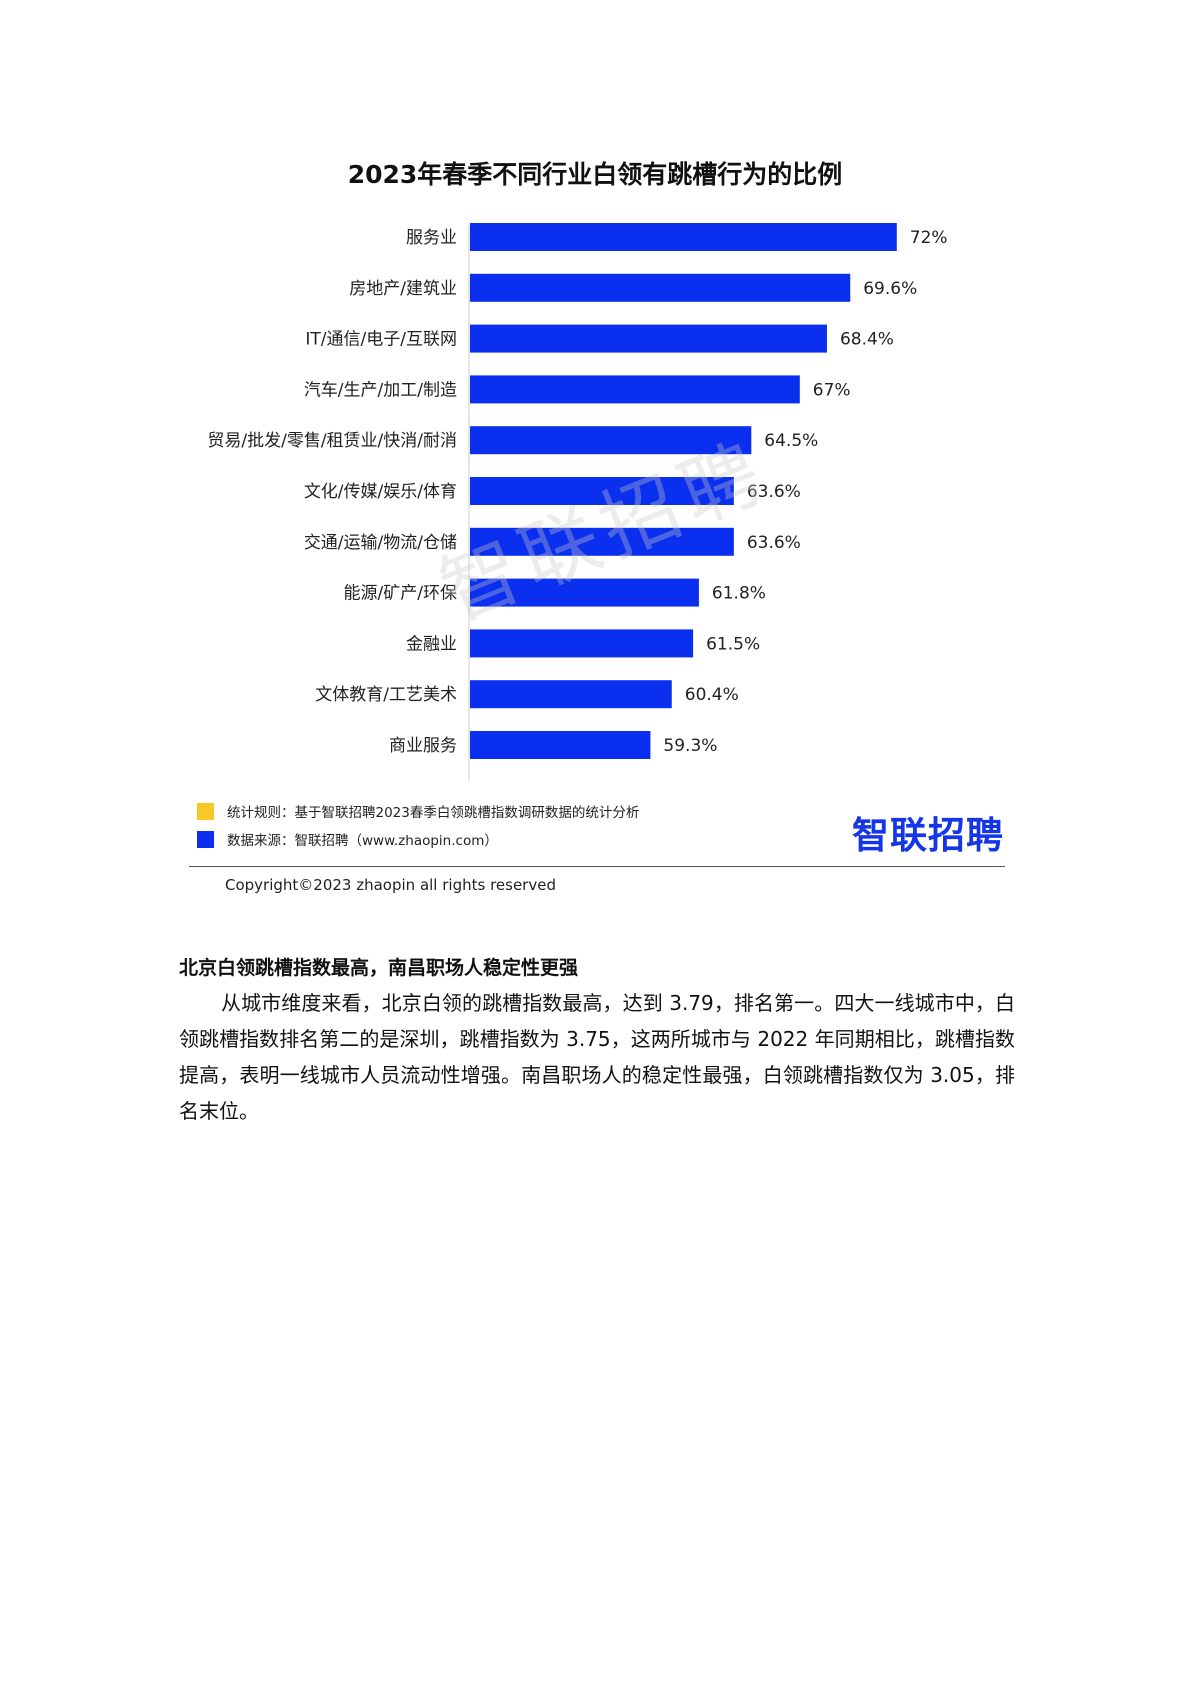  I want to click on legend-text: 统计规则：基于智联招聘2023春季白领跳槽指数调研数据的统计分析, so click(433, 813).